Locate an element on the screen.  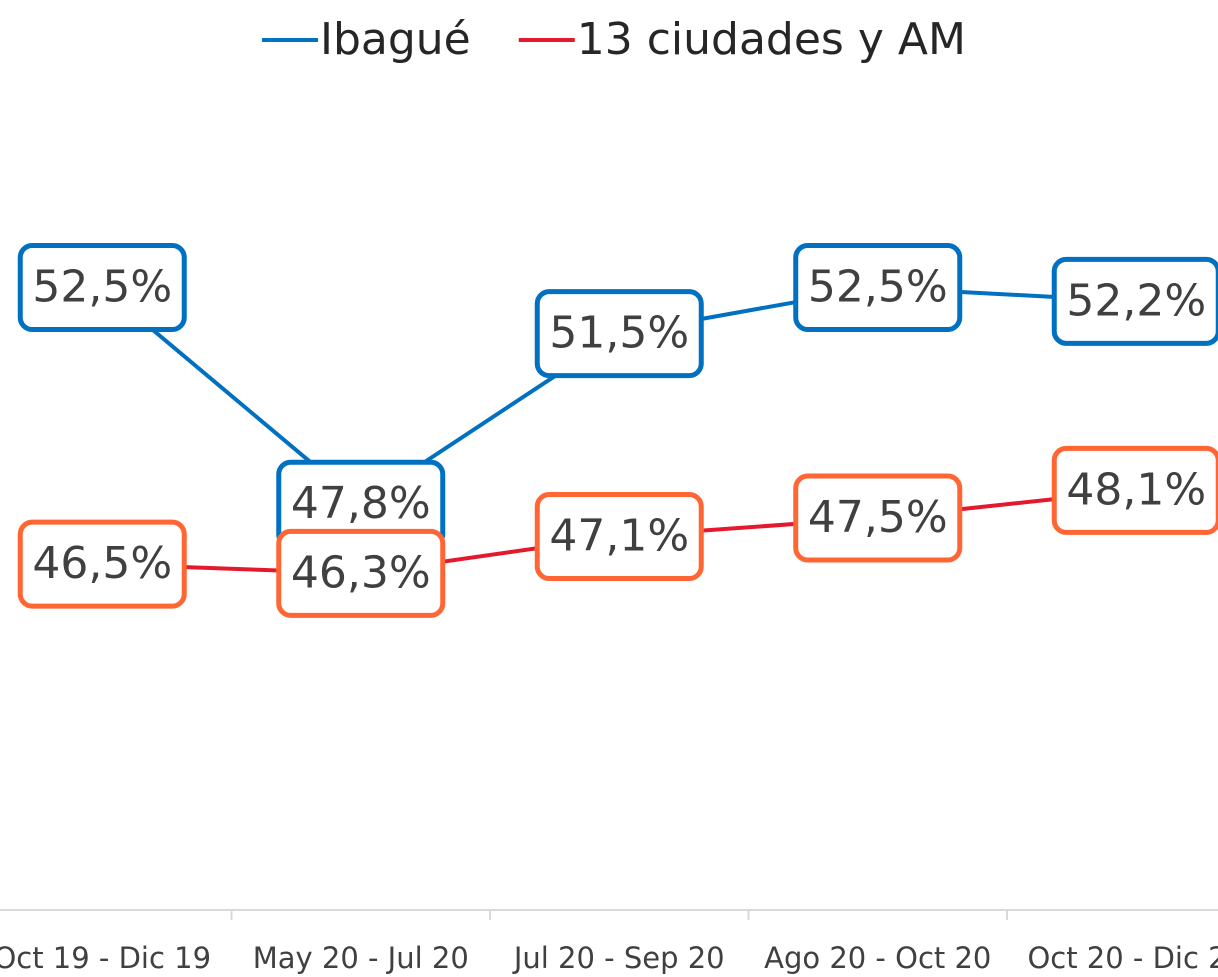
x-tick-label: Ago 20 - Oct 20 is located at coordinates (877, 958).